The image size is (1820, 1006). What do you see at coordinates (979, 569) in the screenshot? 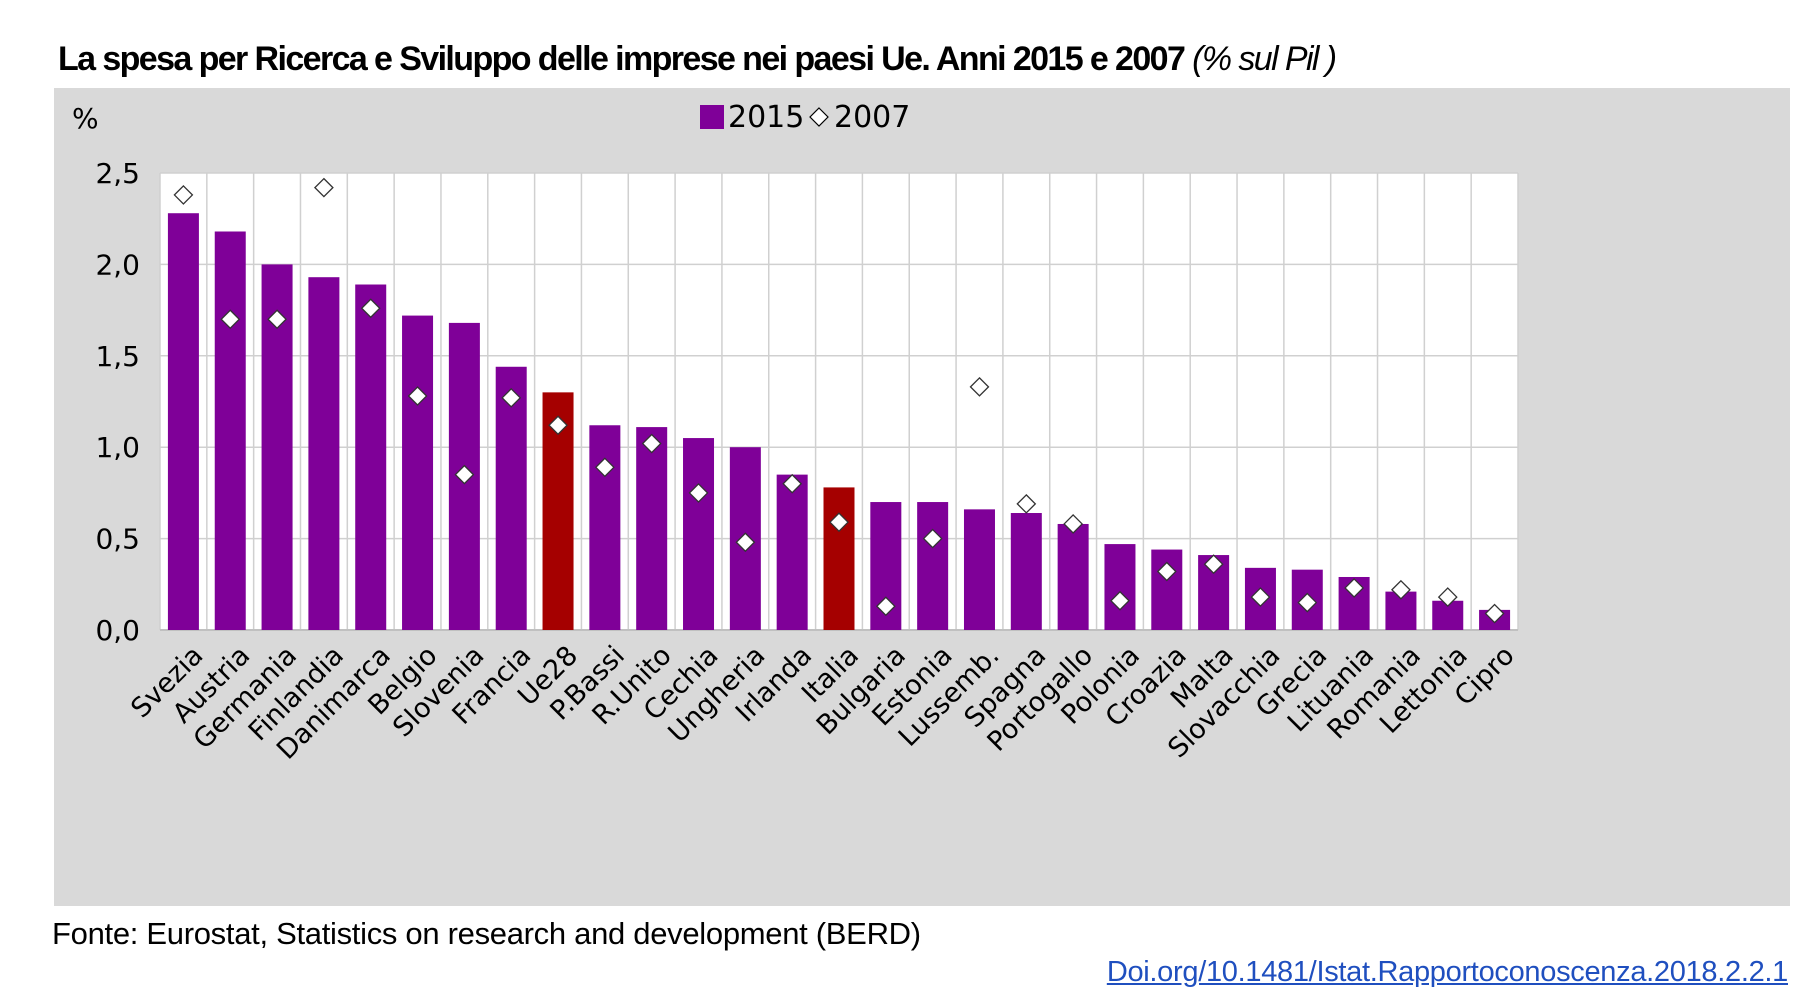
I see `bar-2015-lussemb` at bounding box center [979, 569].